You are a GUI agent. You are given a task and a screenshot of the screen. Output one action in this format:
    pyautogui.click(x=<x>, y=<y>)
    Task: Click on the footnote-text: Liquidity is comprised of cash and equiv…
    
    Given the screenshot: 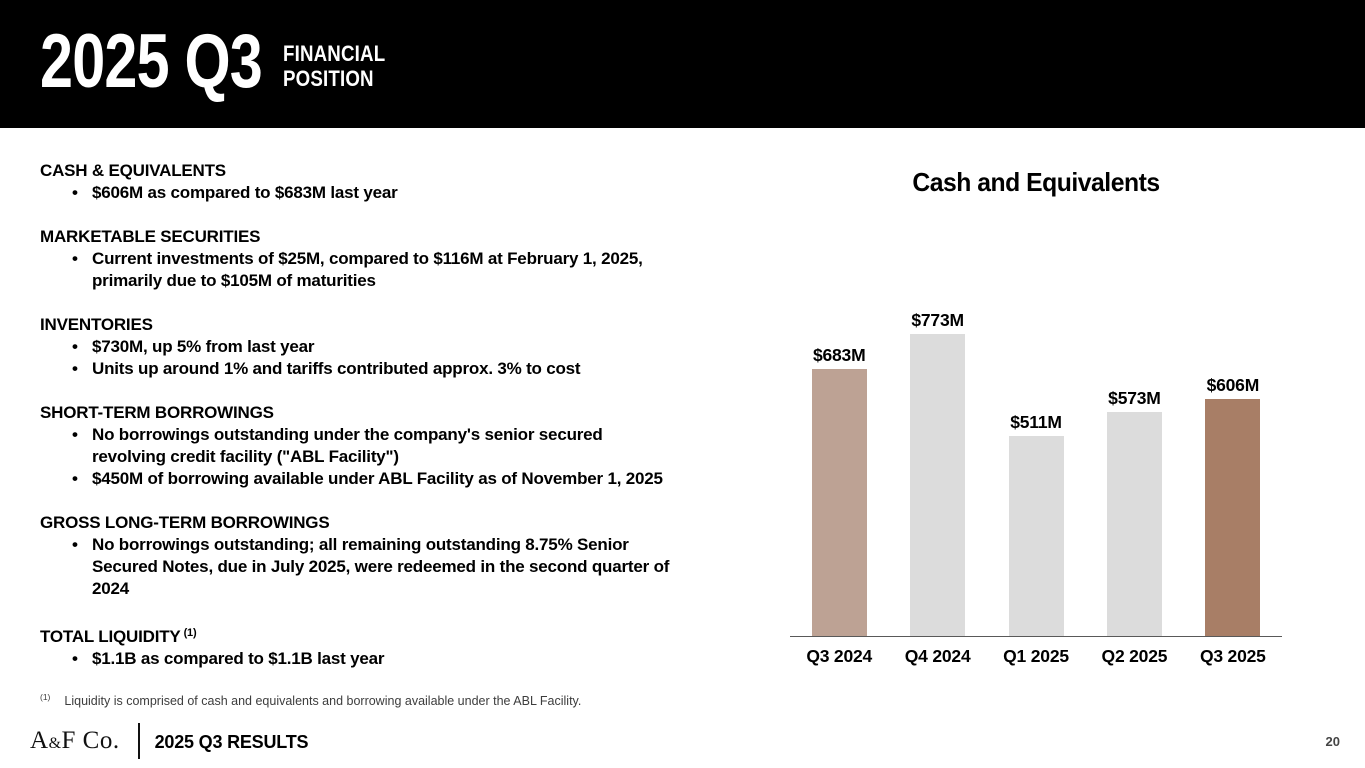 What is the action you would take?
    pyautogui.click(x=323, y=701)
    